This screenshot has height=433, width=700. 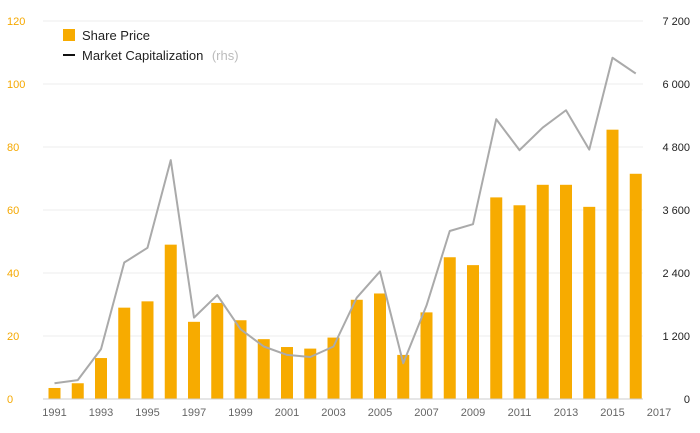 What do you see at coordinates (676, 85) in the screenshot?
I see `right-axis-tick-label: 6 000` at bounding box center [676, 85].